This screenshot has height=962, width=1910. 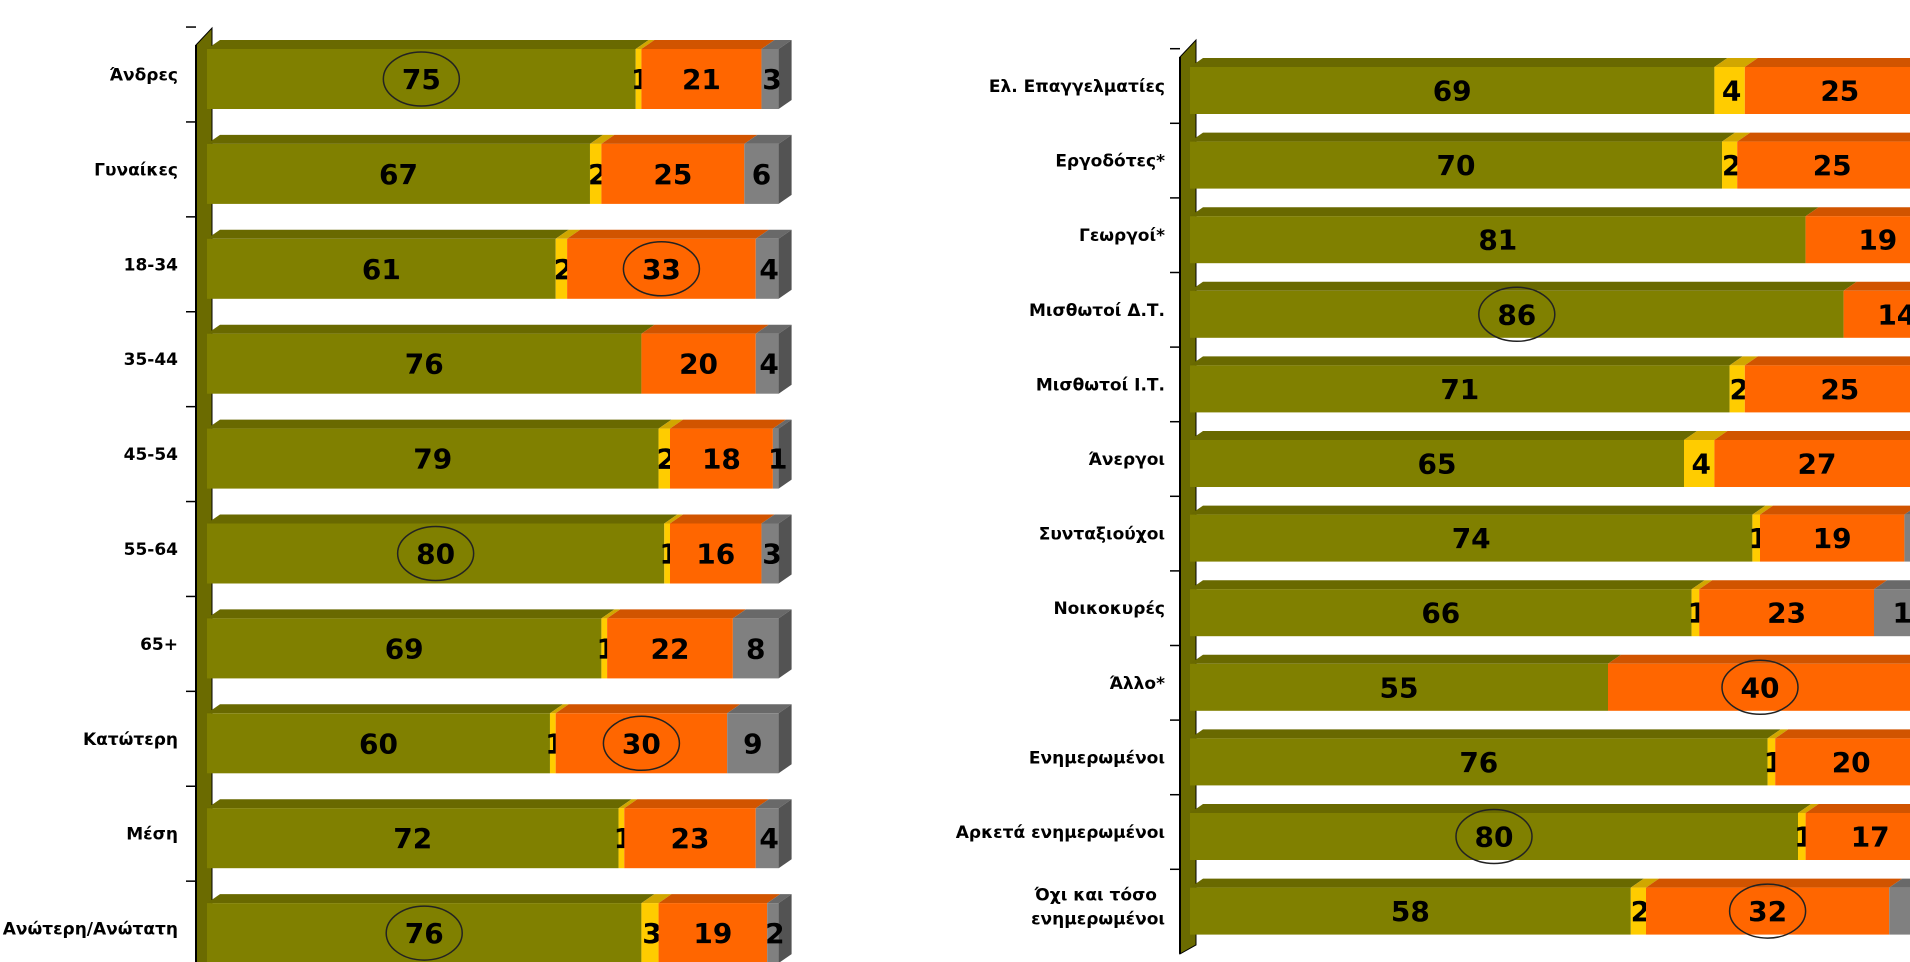 What do you see at coordinates (1832, 538) in the screenshot?
I see `data-label: 19` at bounding box center [1832, 538].